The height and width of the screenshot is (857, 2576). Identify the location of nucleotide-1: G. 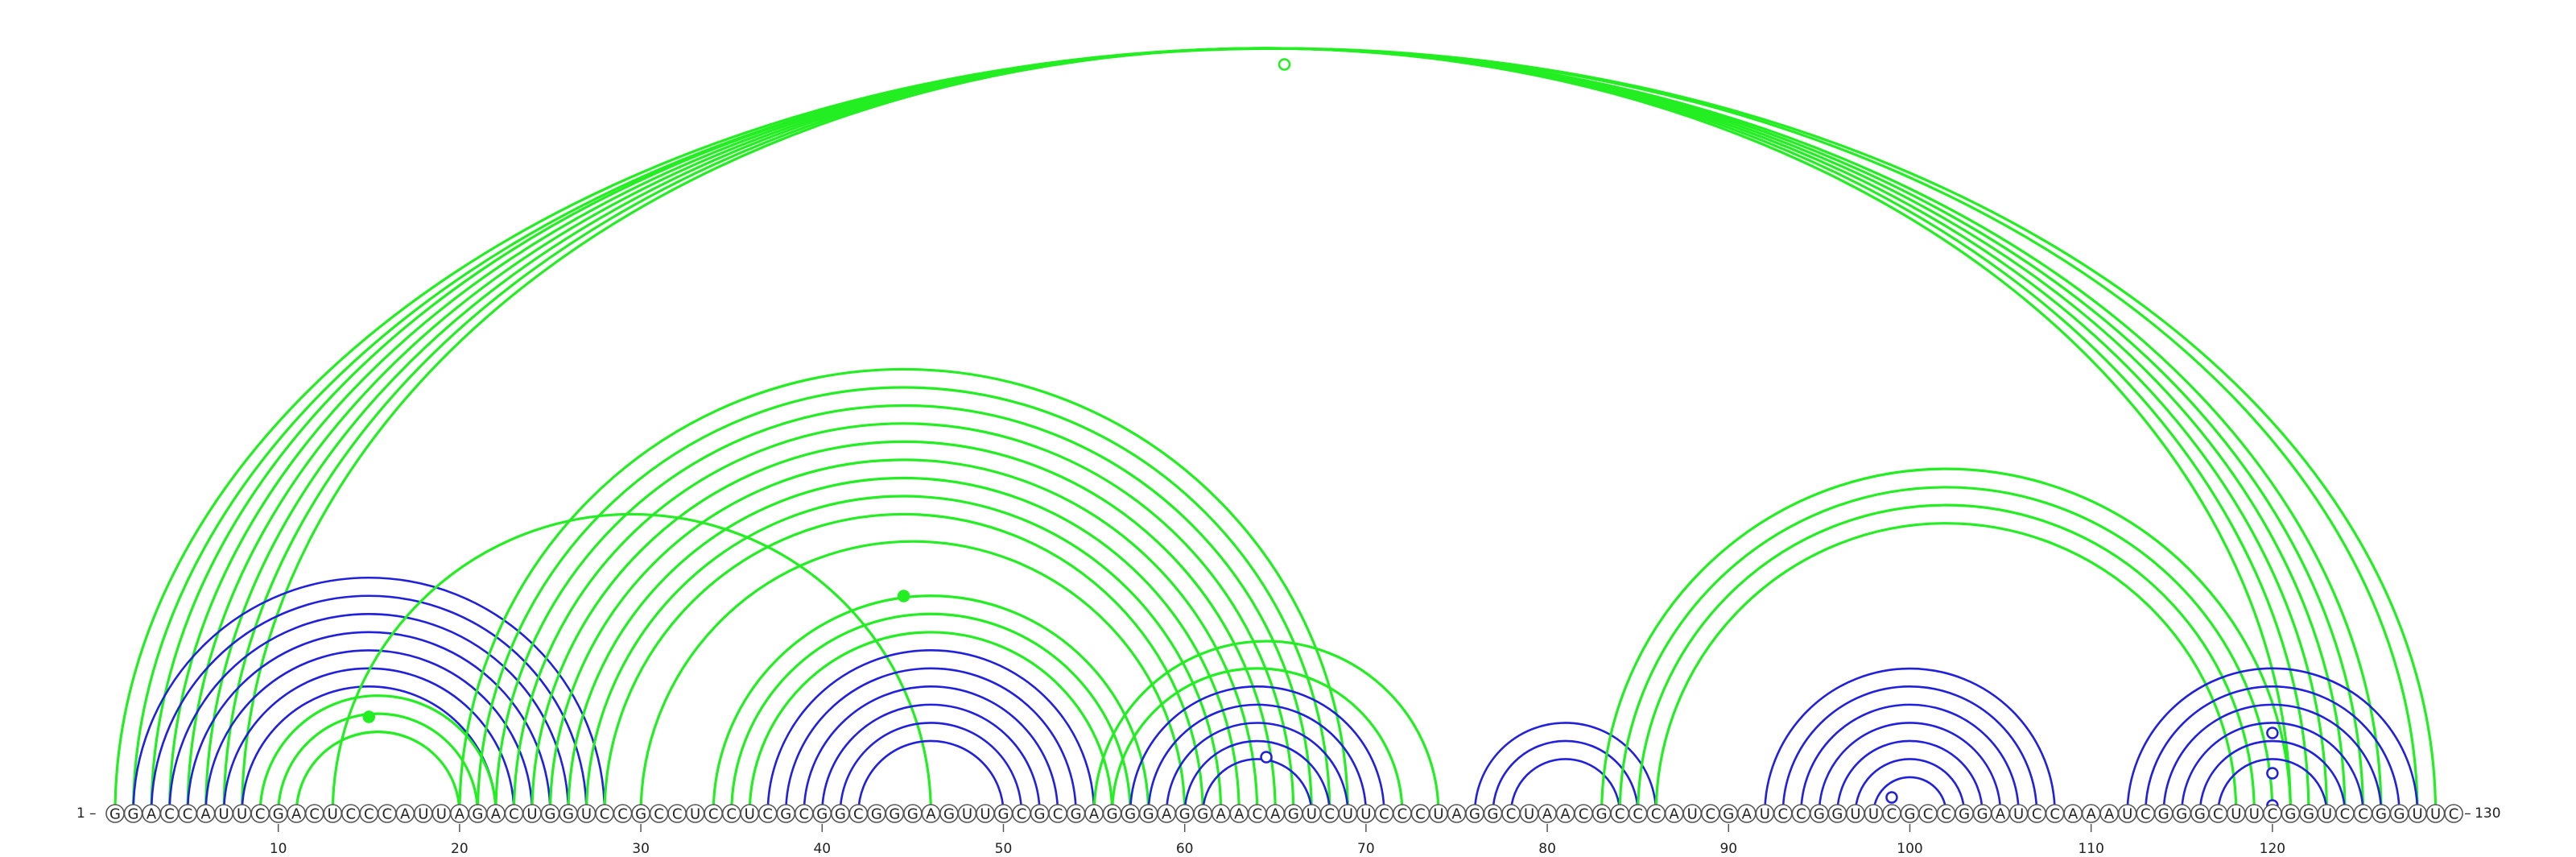
(115, 813).